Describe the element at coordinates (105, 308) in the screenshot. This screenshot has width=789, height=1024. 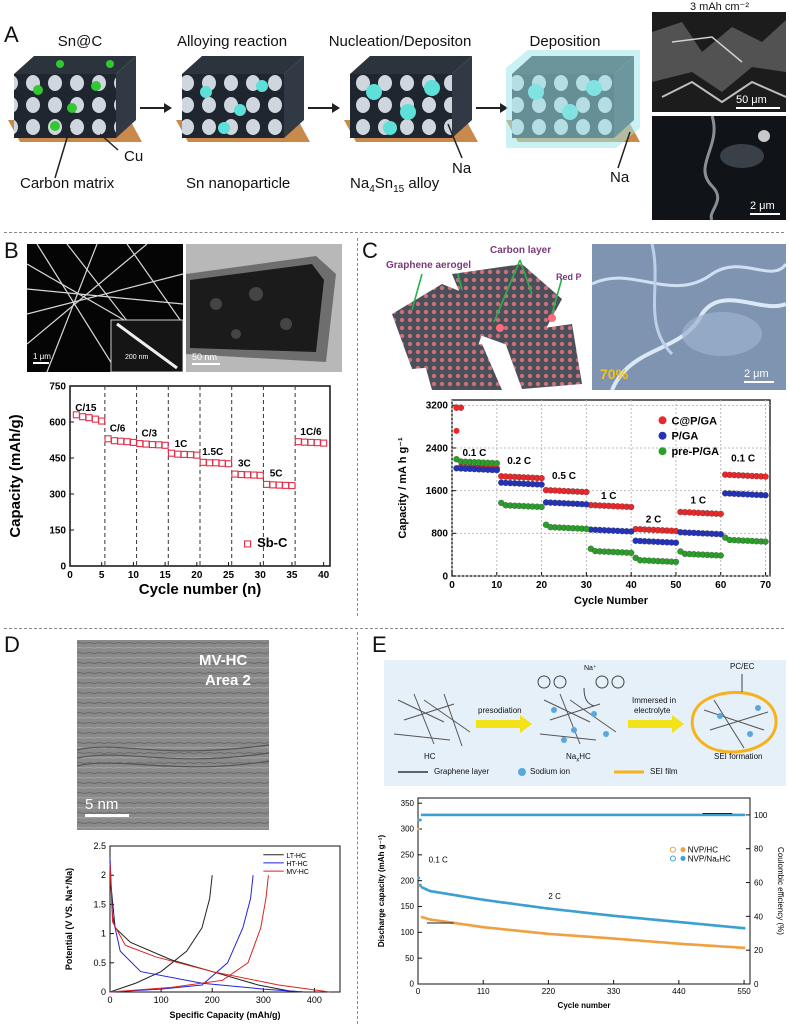
I see `tem-nanowires: 1 μm 200 nm` at that location.